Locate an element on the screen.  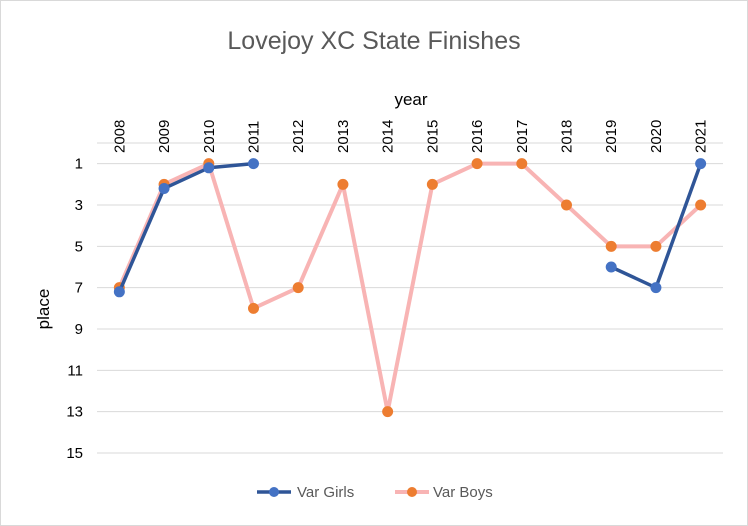
y-tick-label: 15 is located at coordinates (74, 453).